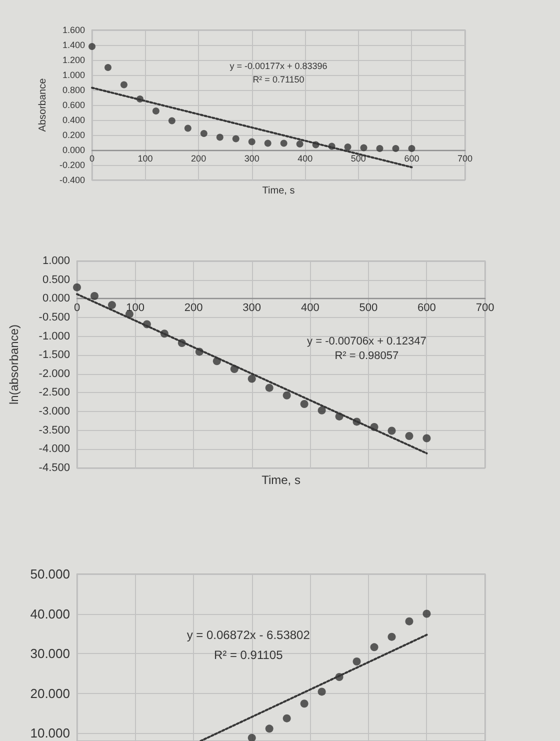  What do you see at coordinates (54, 412) in the screenshot?
I see `y-tick-label: -3.000` at bounding box center [54, 412].